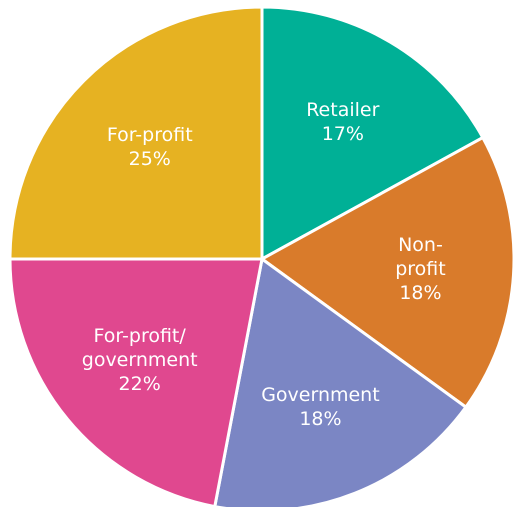 This screenshot has width=513, height=507. I want to click on slice-label: Government 18%, so click(320, 407).